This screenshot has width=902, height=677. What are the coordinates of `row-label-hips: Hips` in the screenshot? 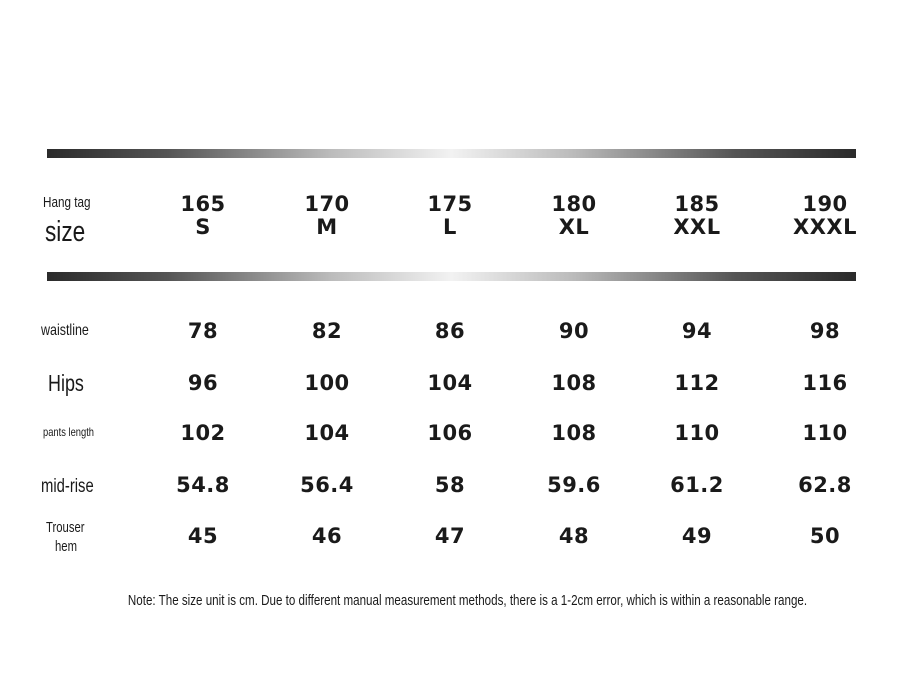 It's located at (66, 383).